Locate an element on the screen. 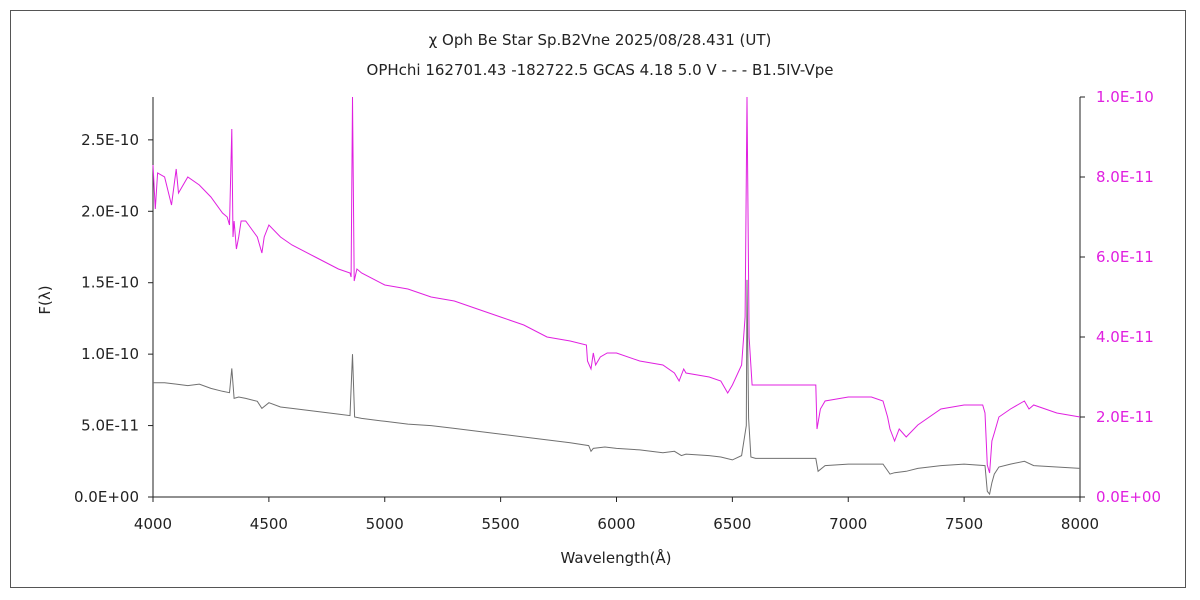 Image resolution: width=1200 pixels, height=600 pixels. x-tick-label: 7500 is located at coordinates (964, 524).